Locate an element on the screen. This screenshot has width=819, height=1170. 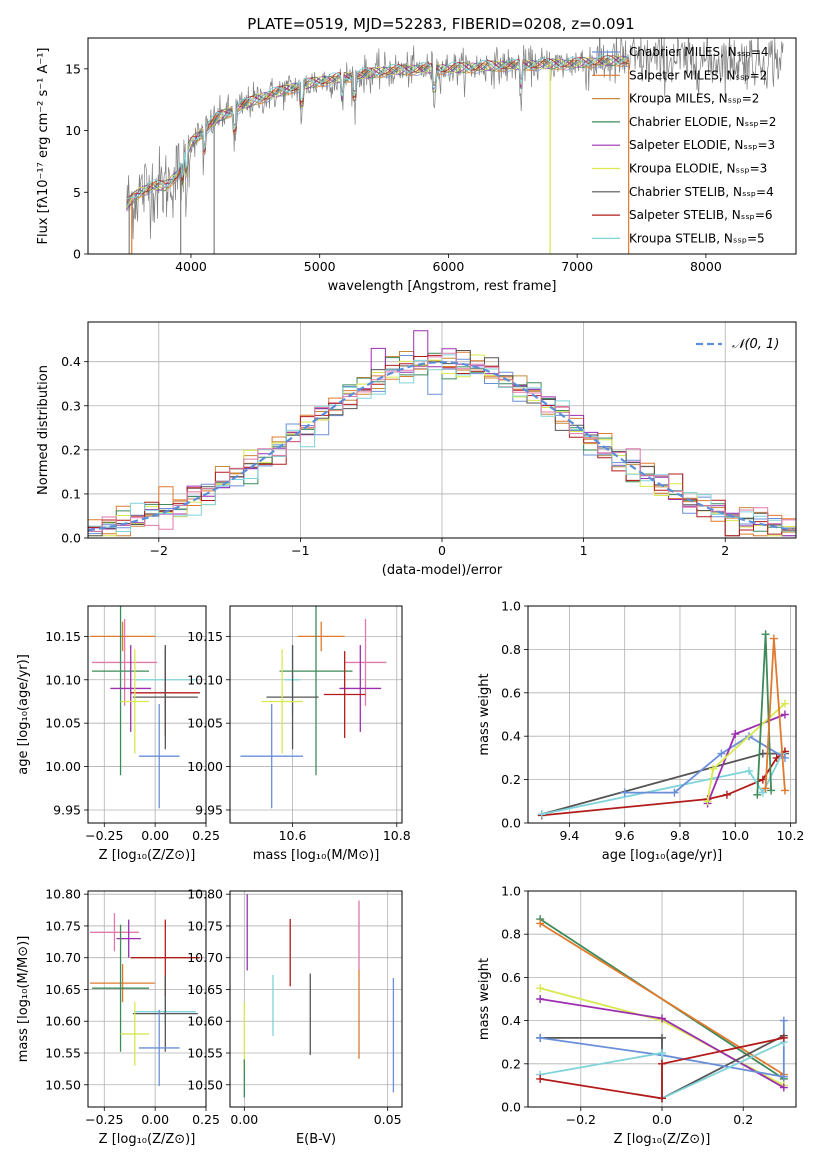
x-tick-label: 2 is located at coordinates (725, 550).